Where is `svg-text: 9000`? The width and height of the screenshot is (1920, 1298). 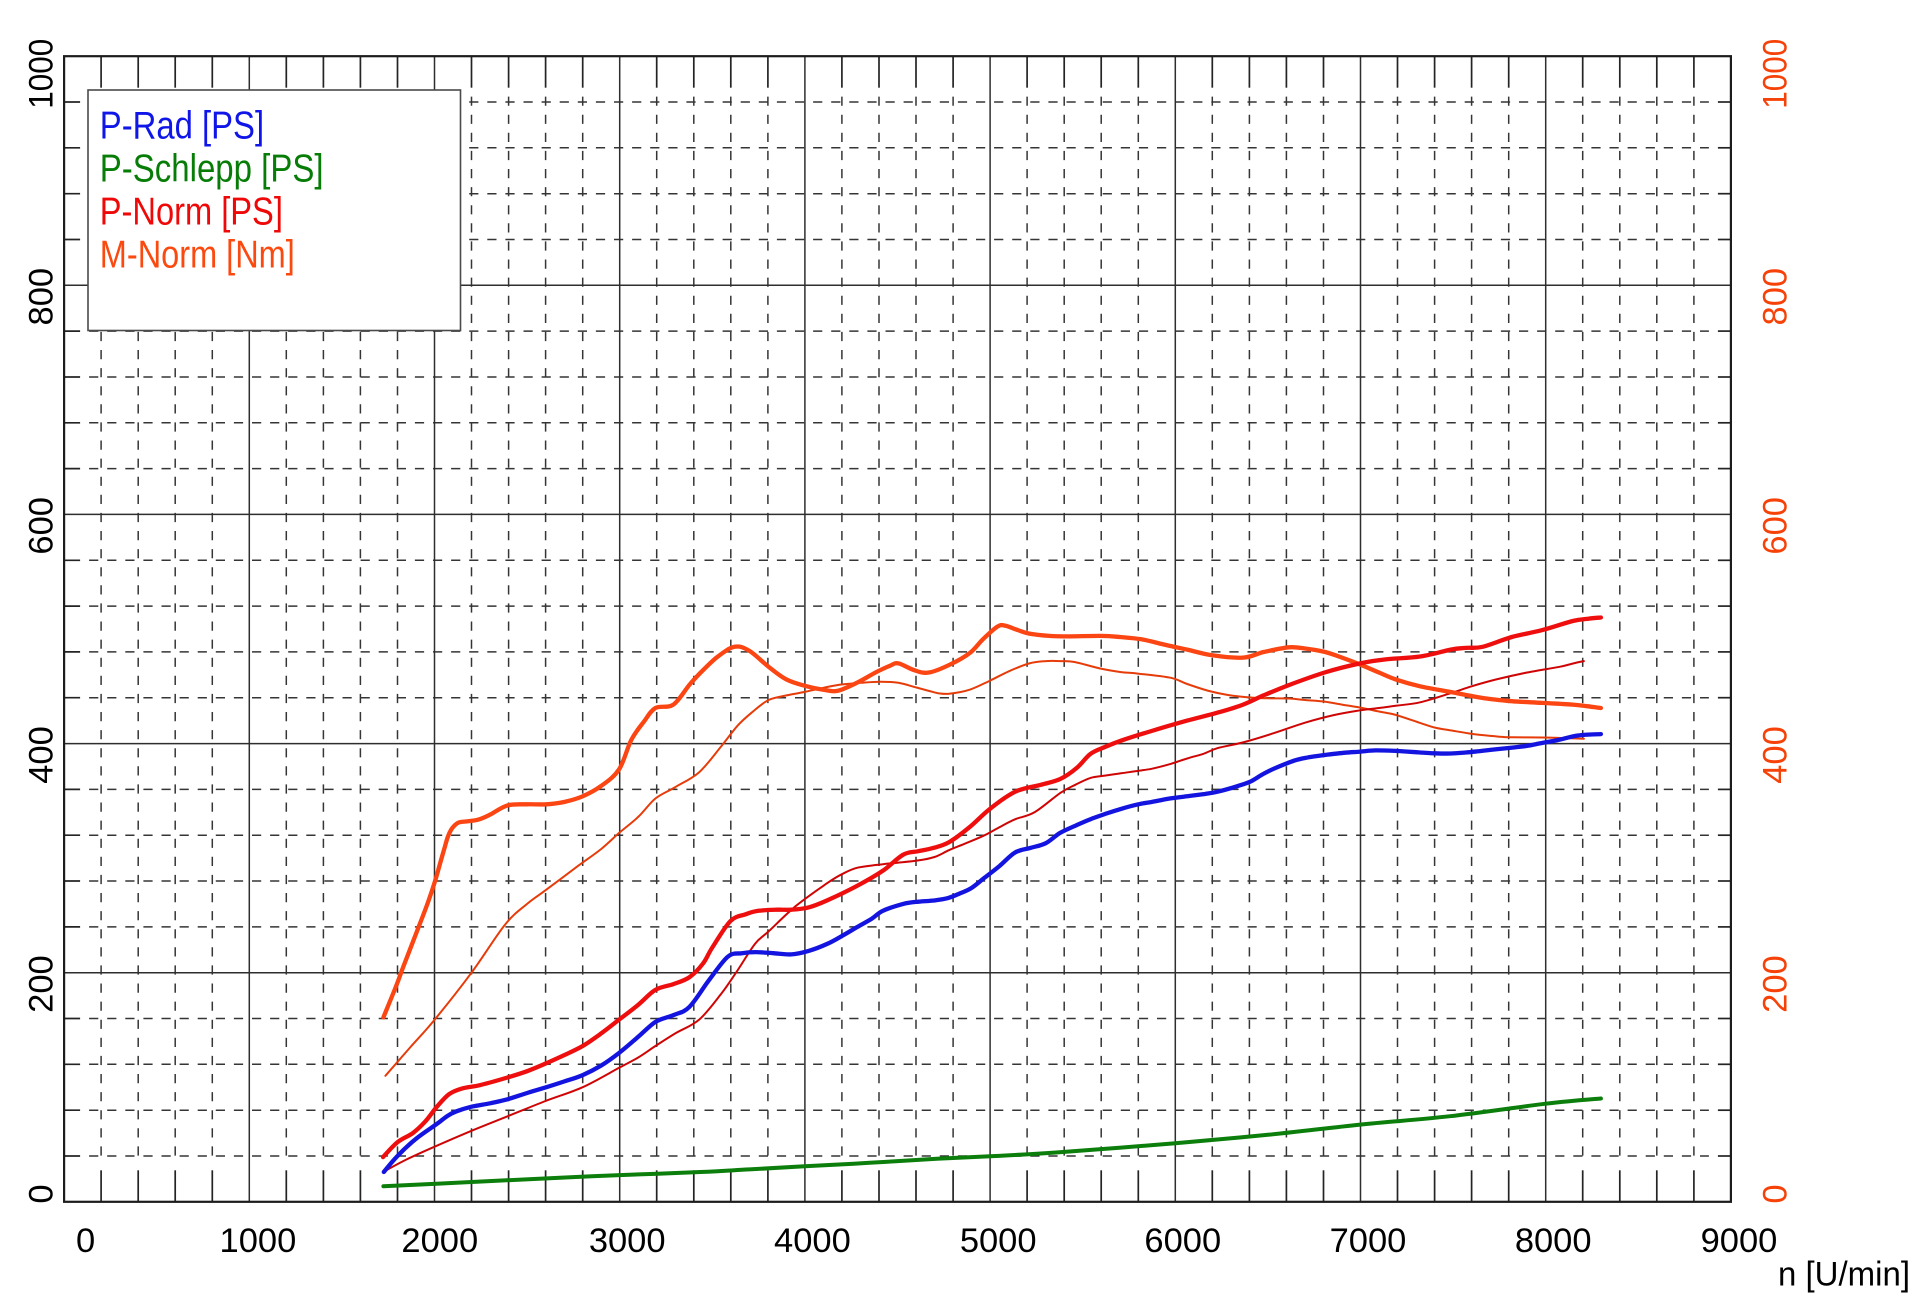 svg-text: 9000 is located at coordinates (1739, 1241).